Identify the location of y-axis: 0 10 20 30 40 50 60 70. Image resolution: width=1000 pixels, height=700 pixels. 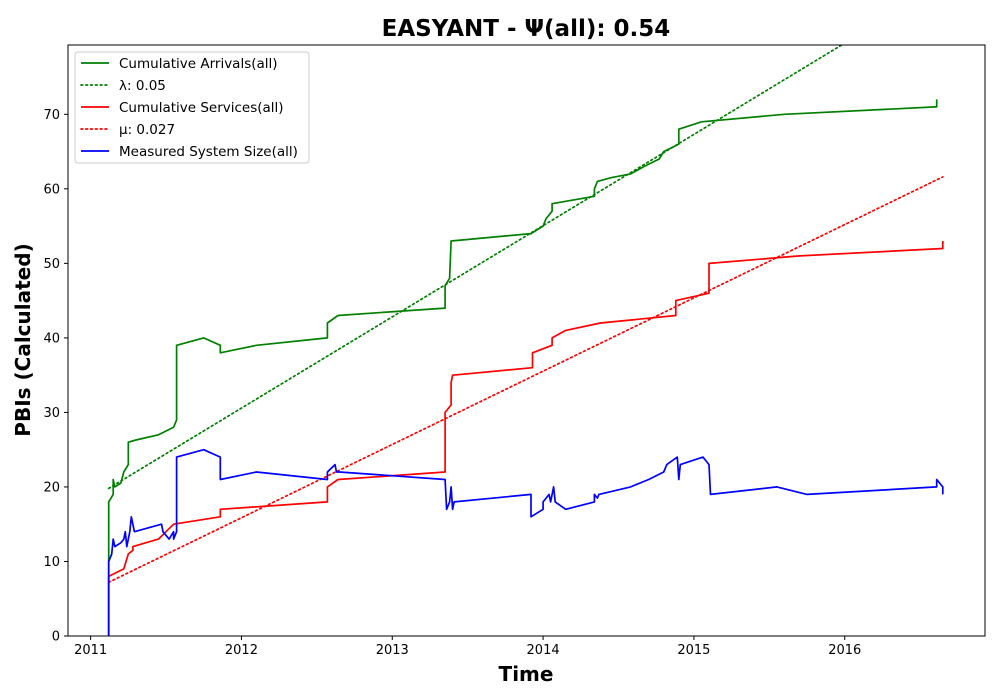
(55, 376).